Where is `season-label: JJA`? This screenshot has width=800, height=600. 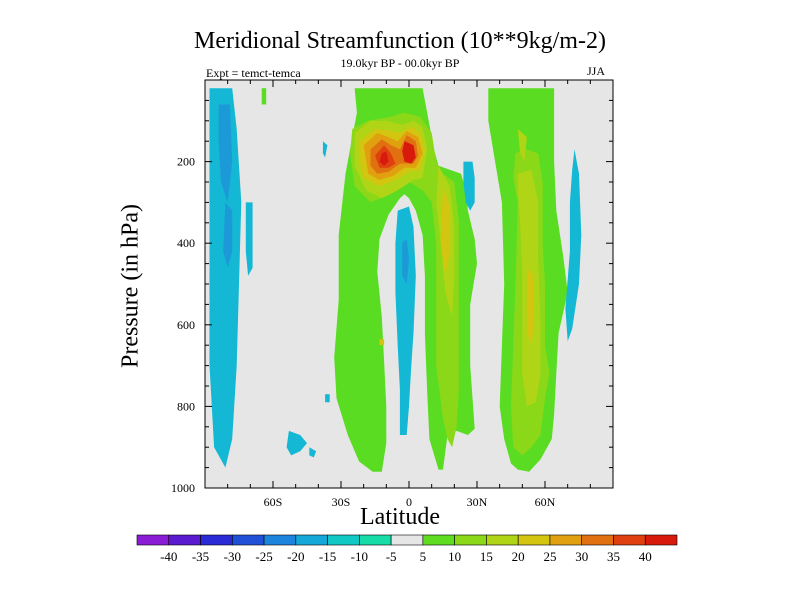 season-label: JJA is located at coordinates (596, 71).